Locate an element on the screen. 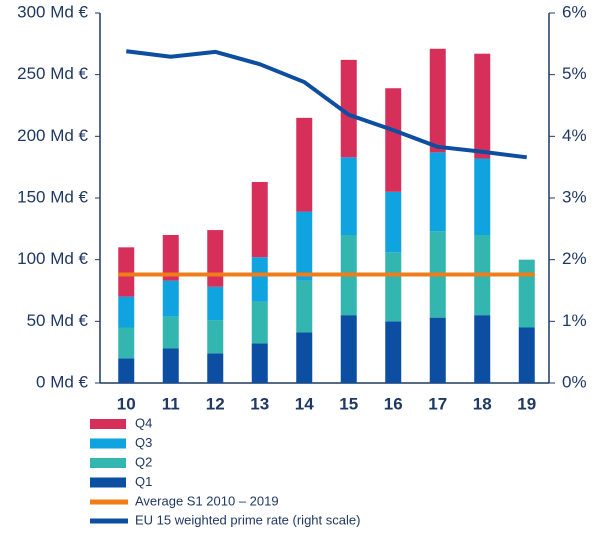  x-tick-label: 10 is located at coordinates (126, 403).